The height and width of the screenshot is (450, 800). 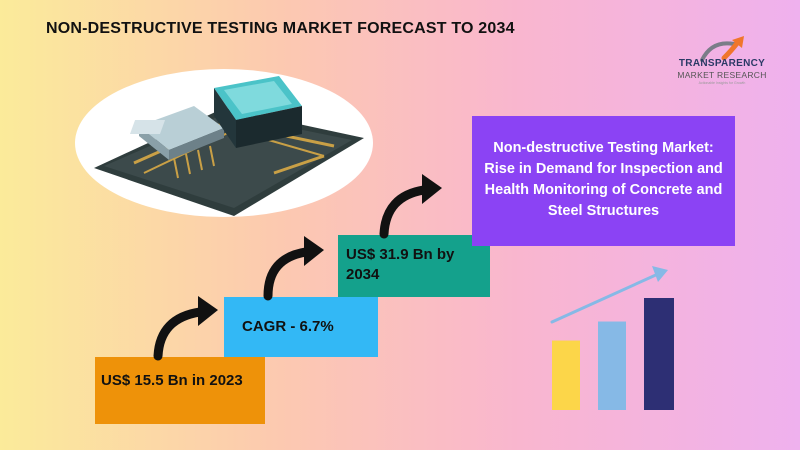 I want to click on logo-text-primary: TRANSPARENCY, so click(x=722, y=63).